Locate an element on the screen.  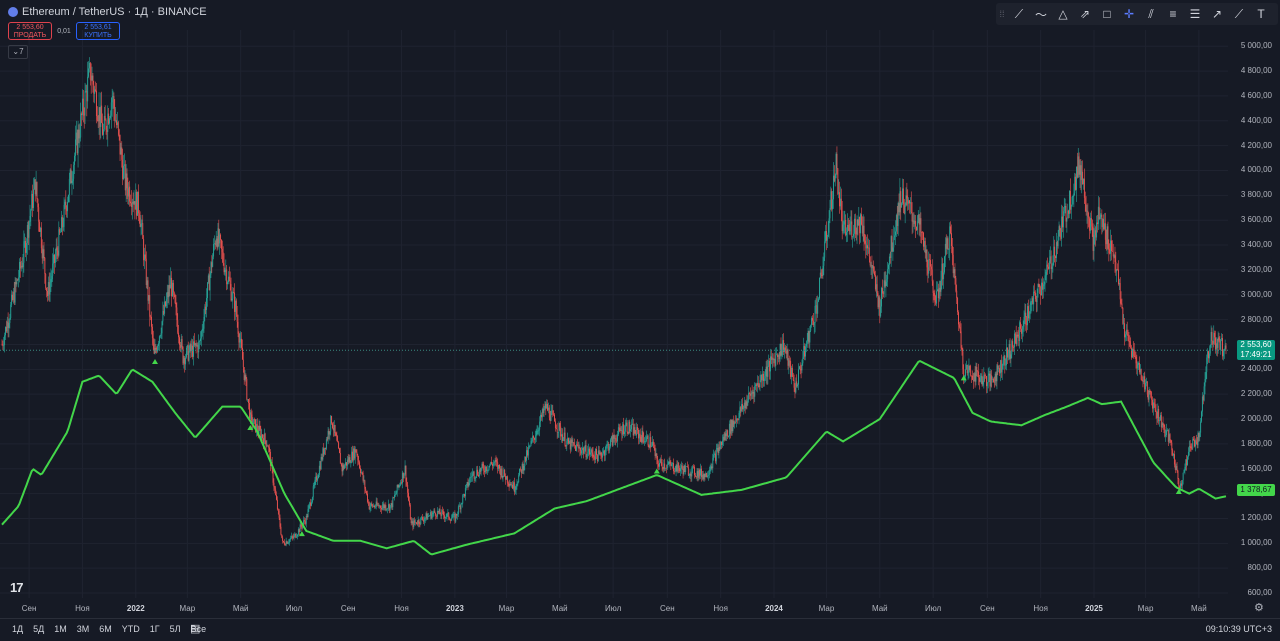
polyline-icon: 〜 is located at coordinates (1040, 14).